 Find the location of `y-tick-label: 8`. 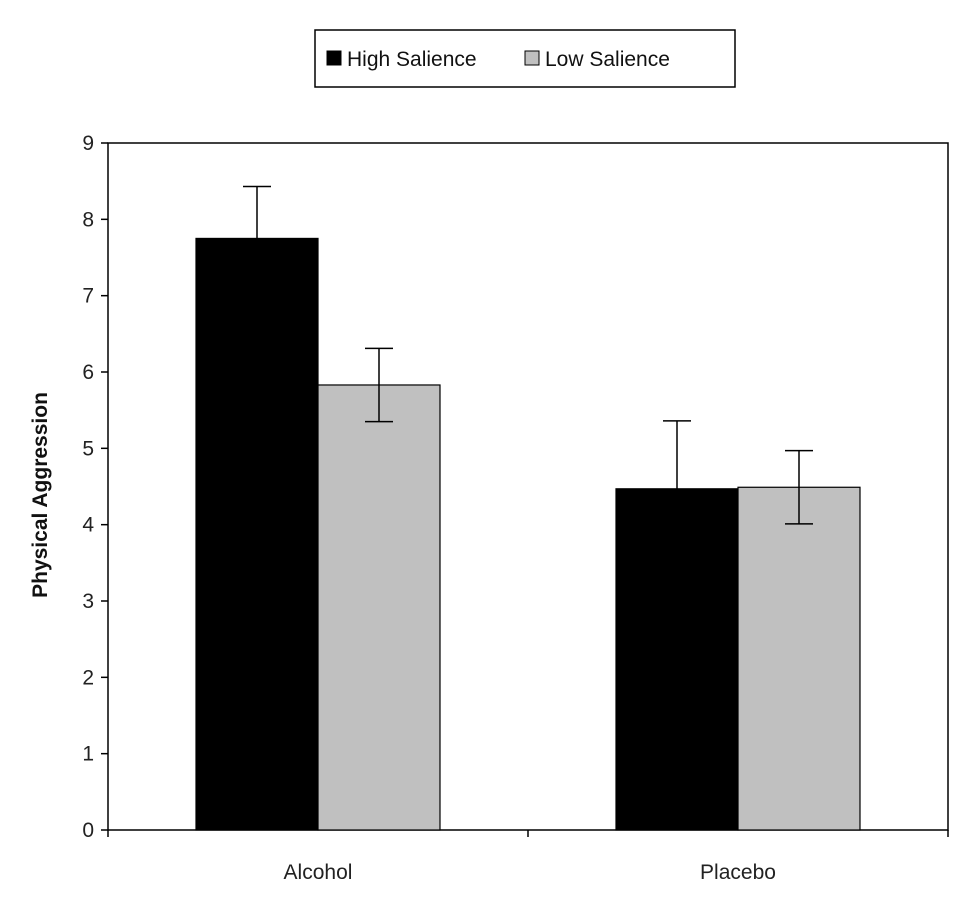

y-tick-label: 8 is located at coordinates (88, 219).